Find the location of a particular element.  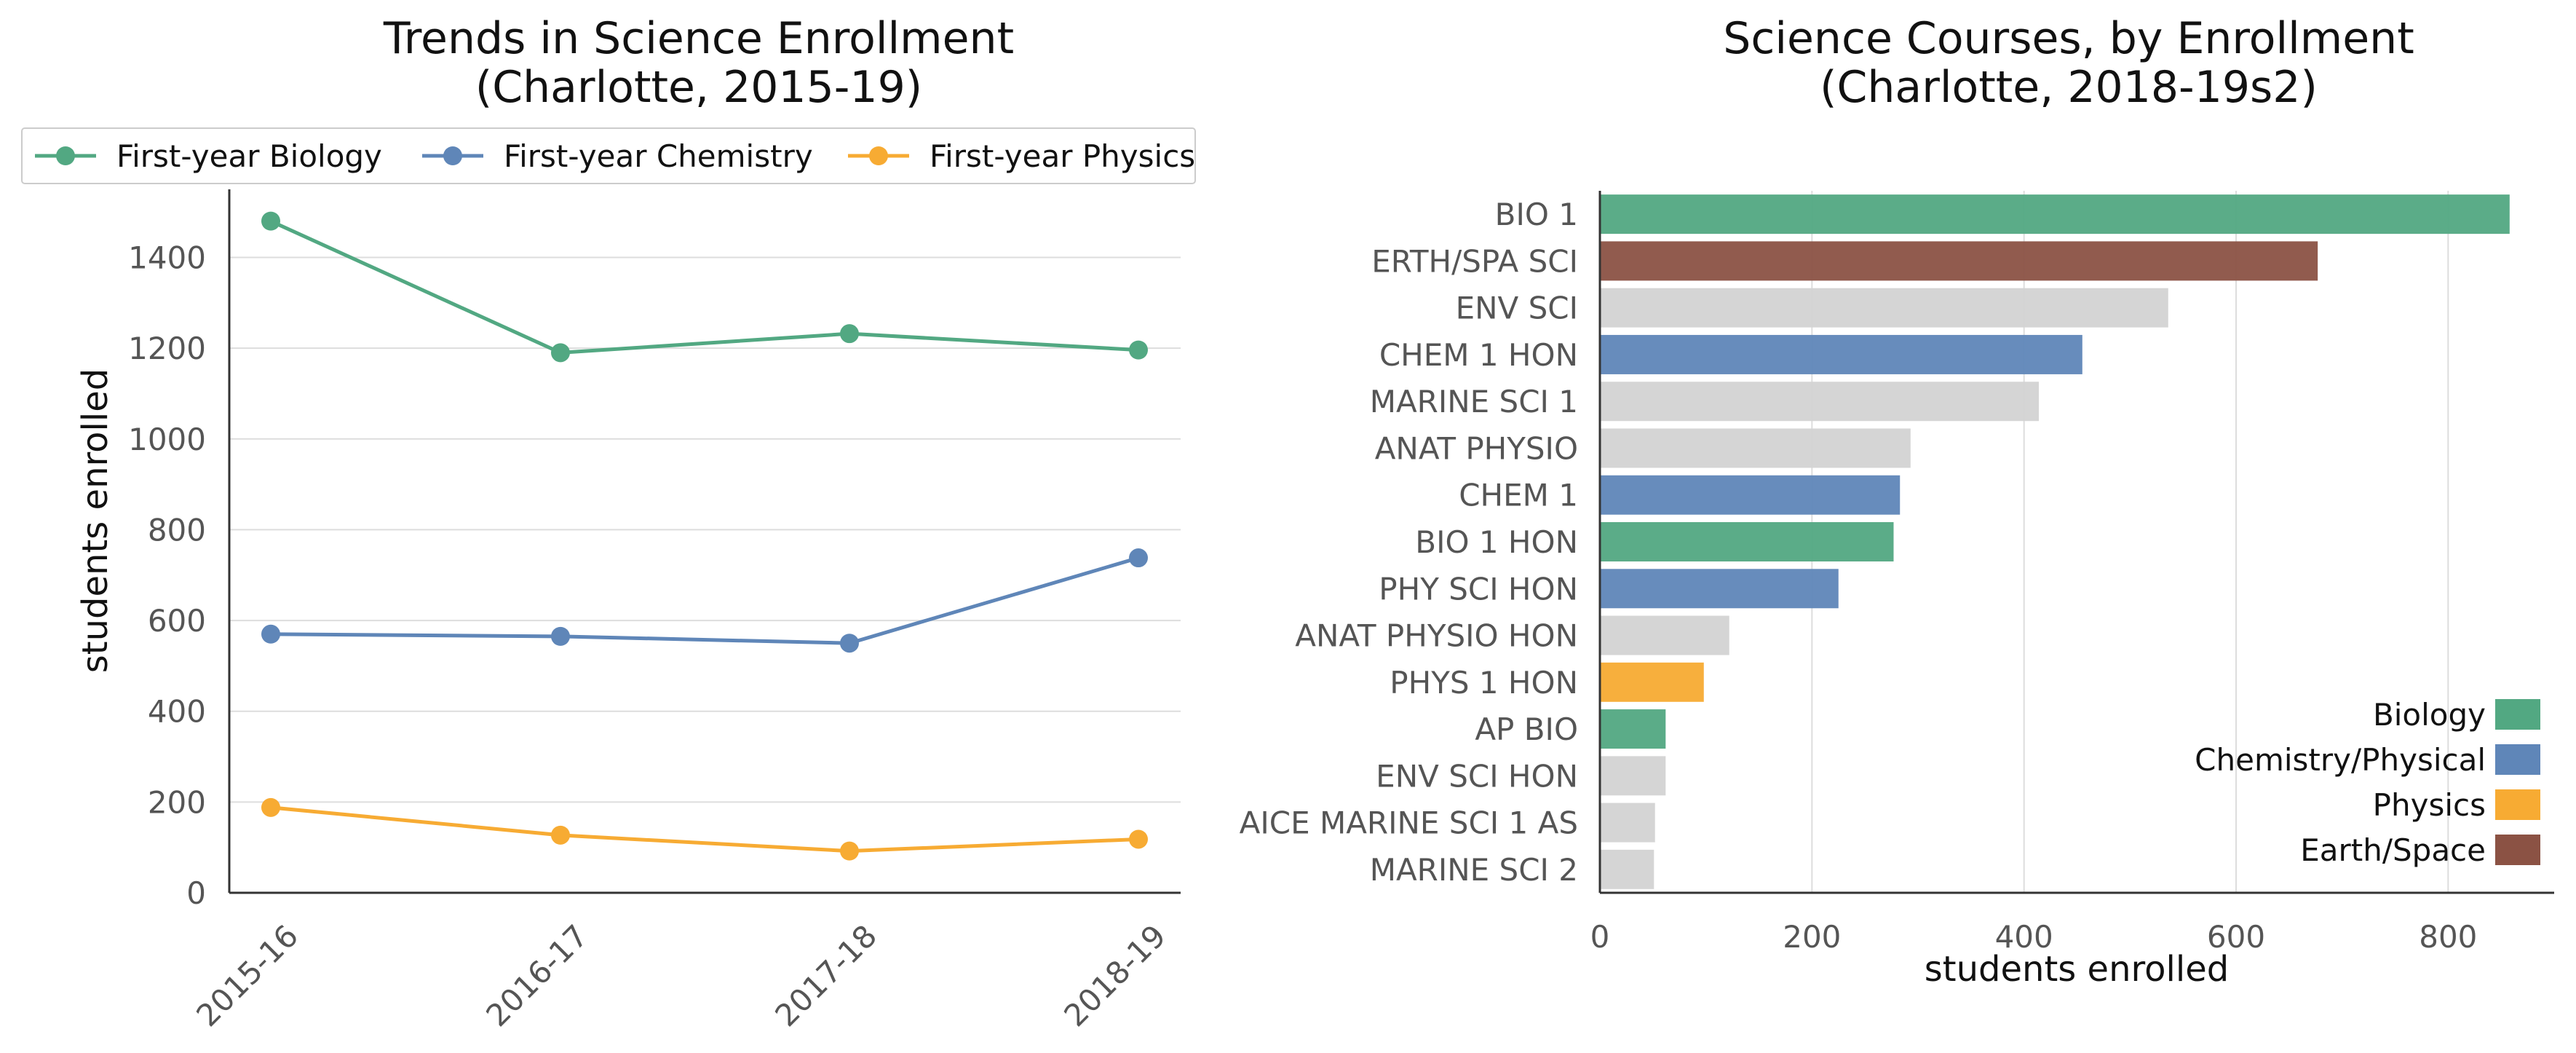

bar-category-label: AP BIO is located at coordinates (1526, 729).